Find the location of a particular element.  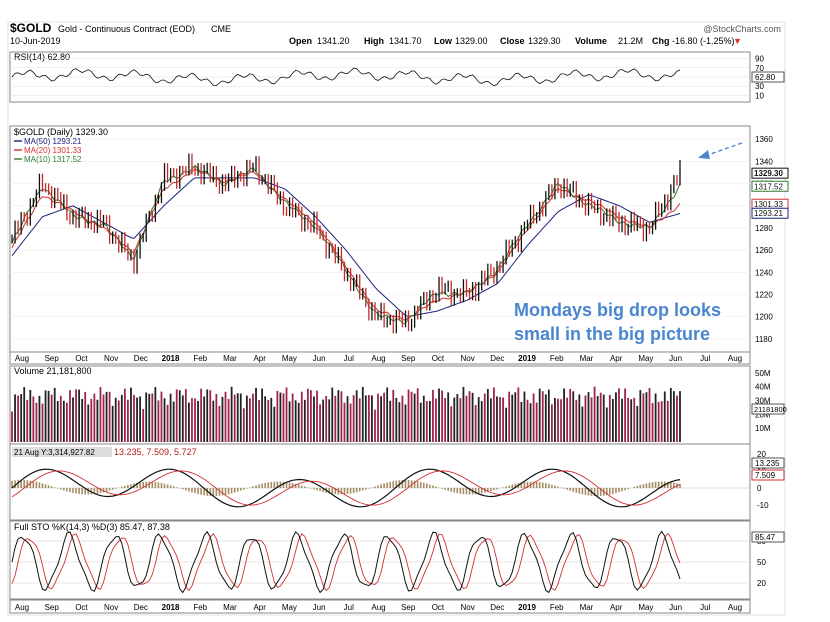

macd-tag-1-text: 13.235 is located at coordinates (767, 463).